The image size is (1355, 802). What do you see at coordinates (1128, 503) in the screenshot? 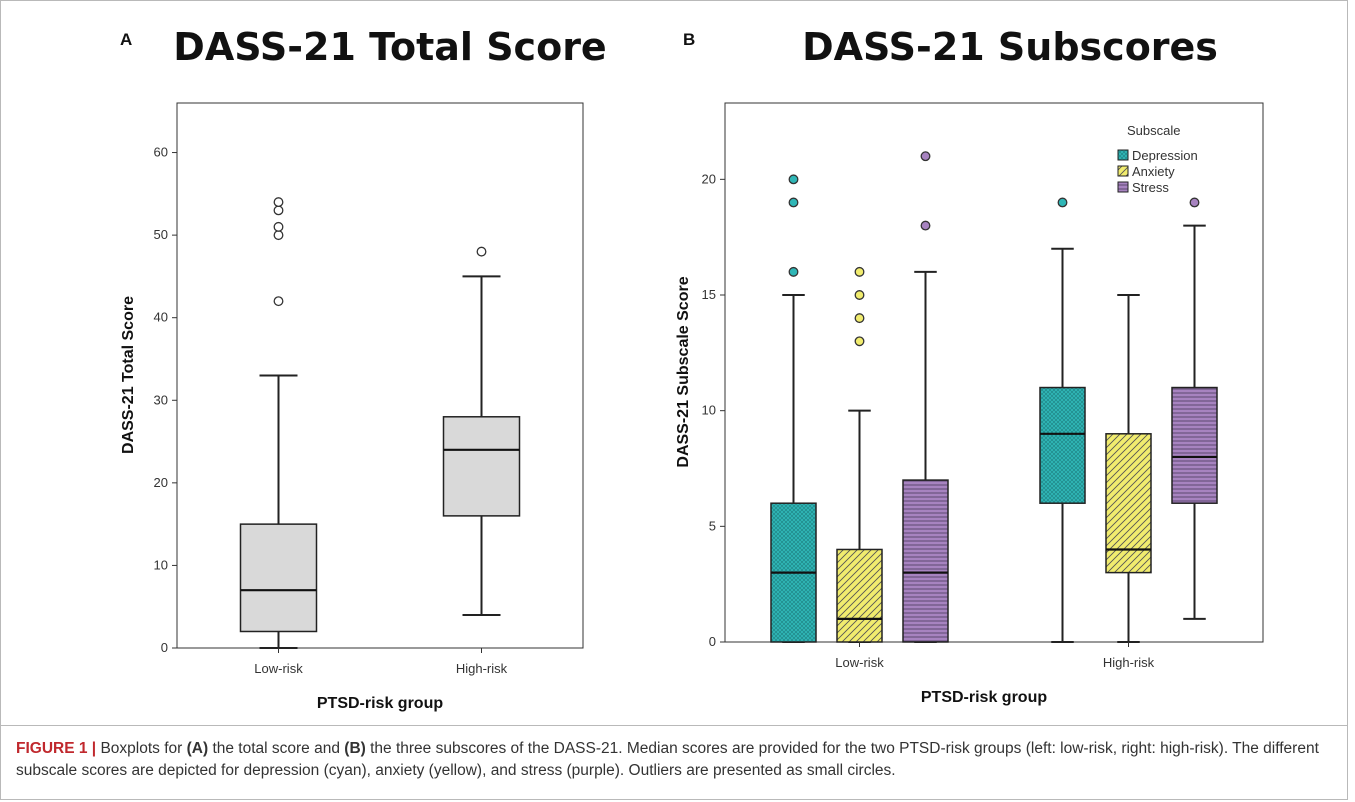
I see `plot-b-anxiety-high-risk-box` at bounding box center [1128, 503].